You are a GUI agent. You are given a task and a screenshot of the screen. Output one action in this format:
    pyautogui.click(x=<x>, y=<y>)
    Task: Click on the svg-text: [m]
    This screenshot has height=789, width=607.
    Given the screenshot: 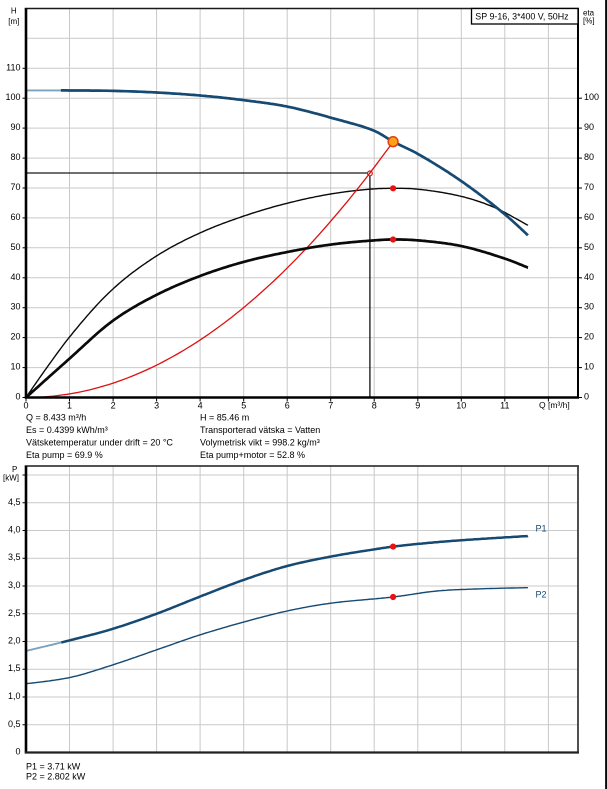 What is the action you would take?
    pyautogui.click(x=13, y=21)
    